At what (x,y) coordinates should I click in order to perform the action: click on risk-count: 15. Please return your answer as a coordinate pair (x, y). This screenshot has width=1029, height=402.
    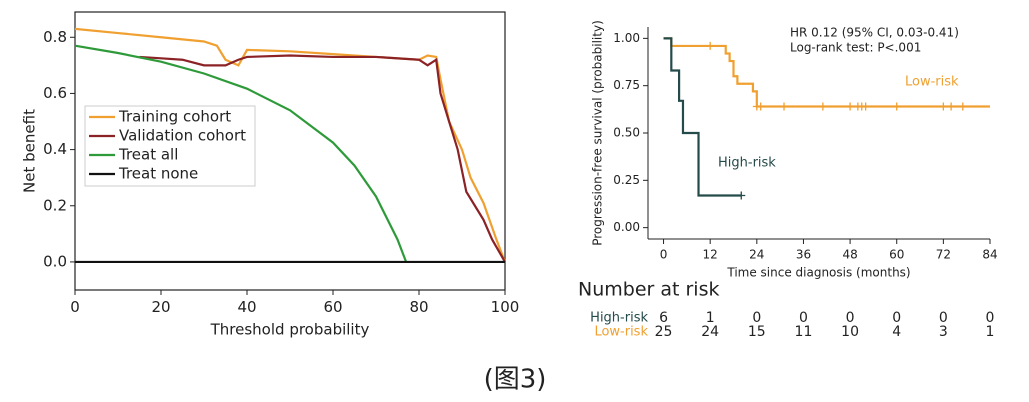
    Looking at the image, I should click on (757, 332).